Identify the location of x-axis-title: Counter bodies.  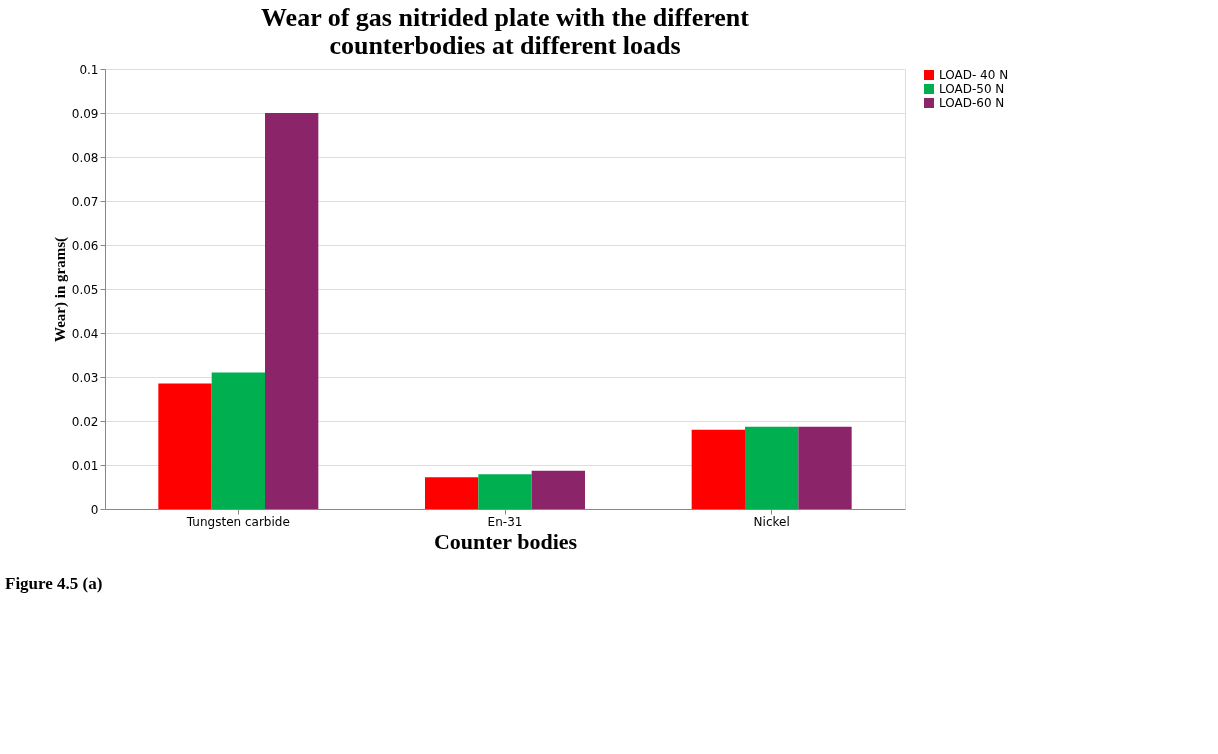
(505, 541).